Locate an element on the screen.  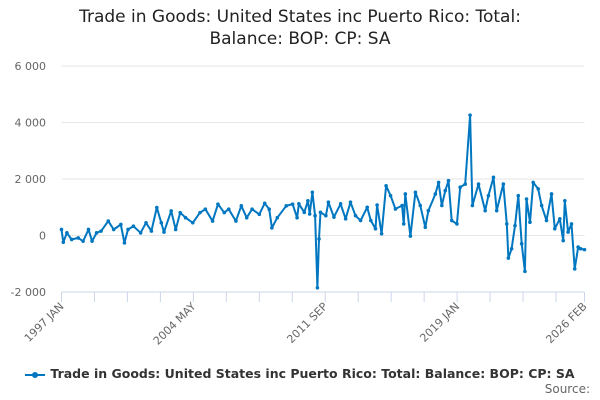
y-tick-label: 0 is located at coordinates (42, 236).